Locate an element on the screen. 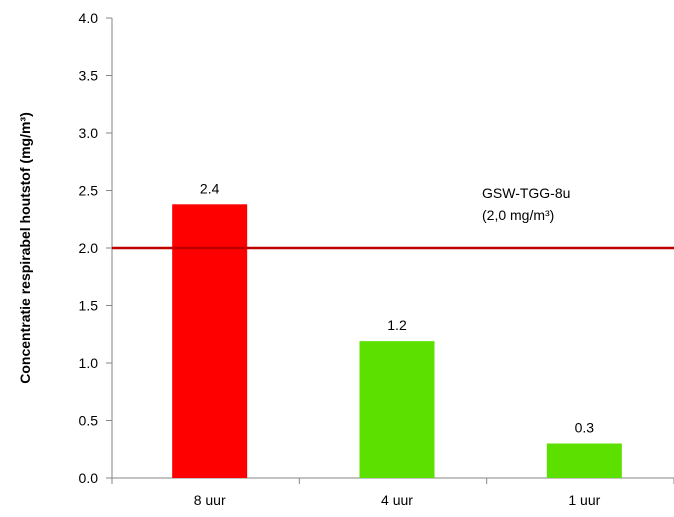 The width and height of the screenshot is (674, 517). y-tick-label: 1.5 is located at coordinates (89, 306).